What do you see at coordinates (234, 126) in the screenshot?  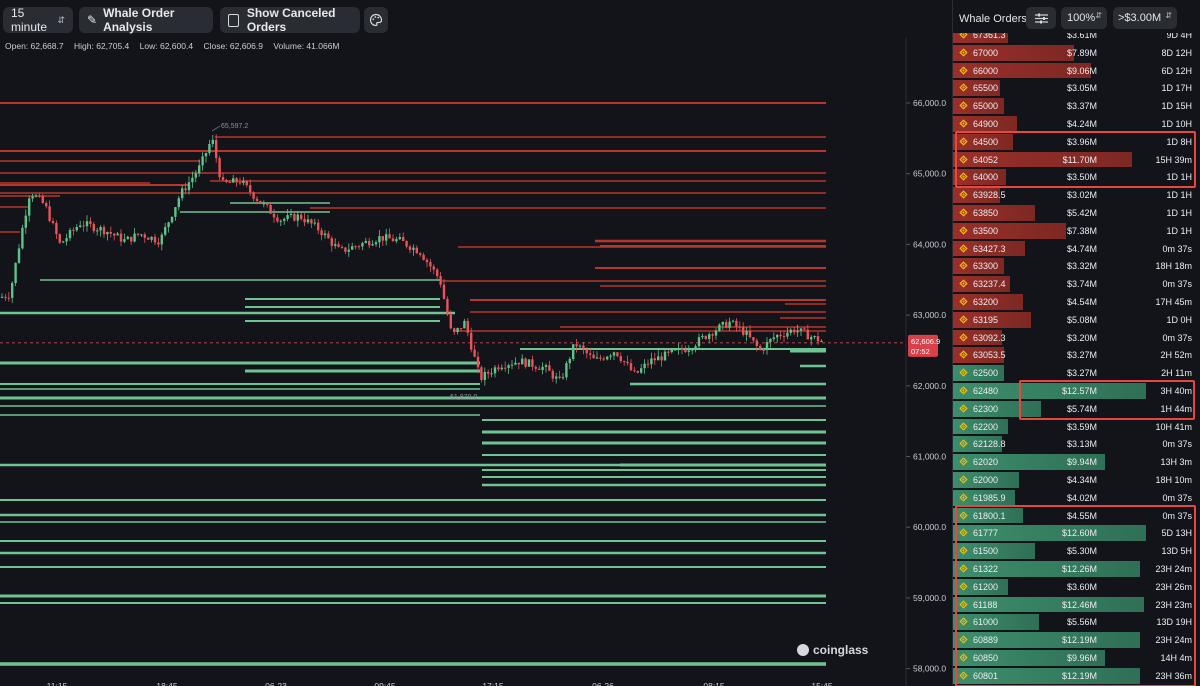 I see `high-marker-label: 65,597.2` at bounding box center [234, 126].